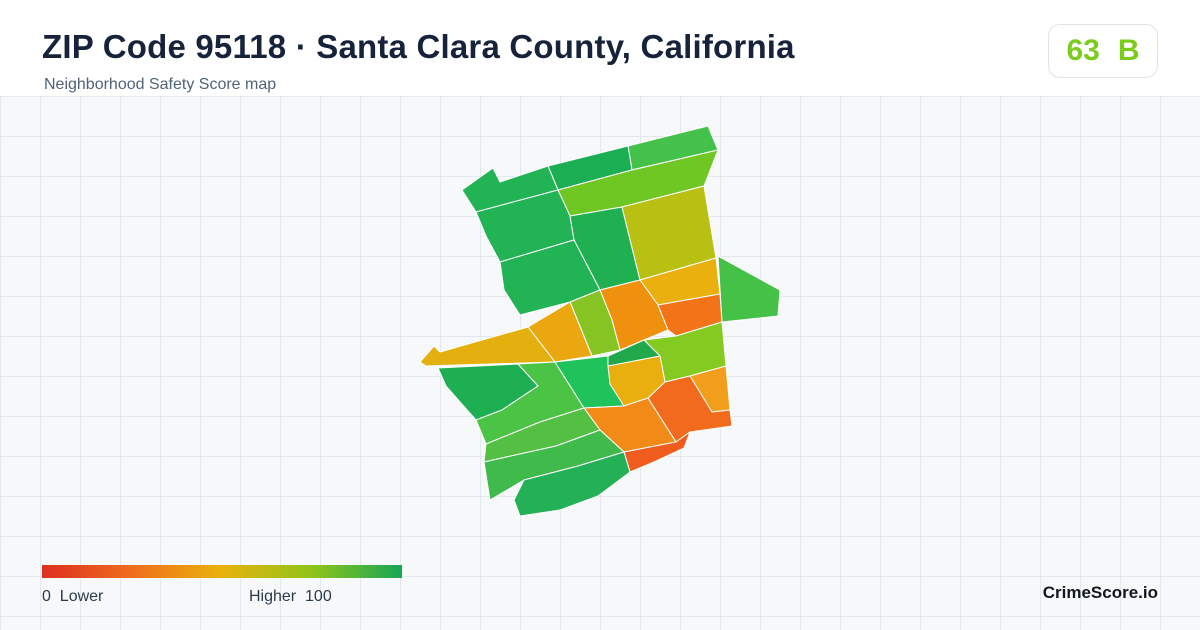  I want to click on score-grade: B, so click(1128, 50).